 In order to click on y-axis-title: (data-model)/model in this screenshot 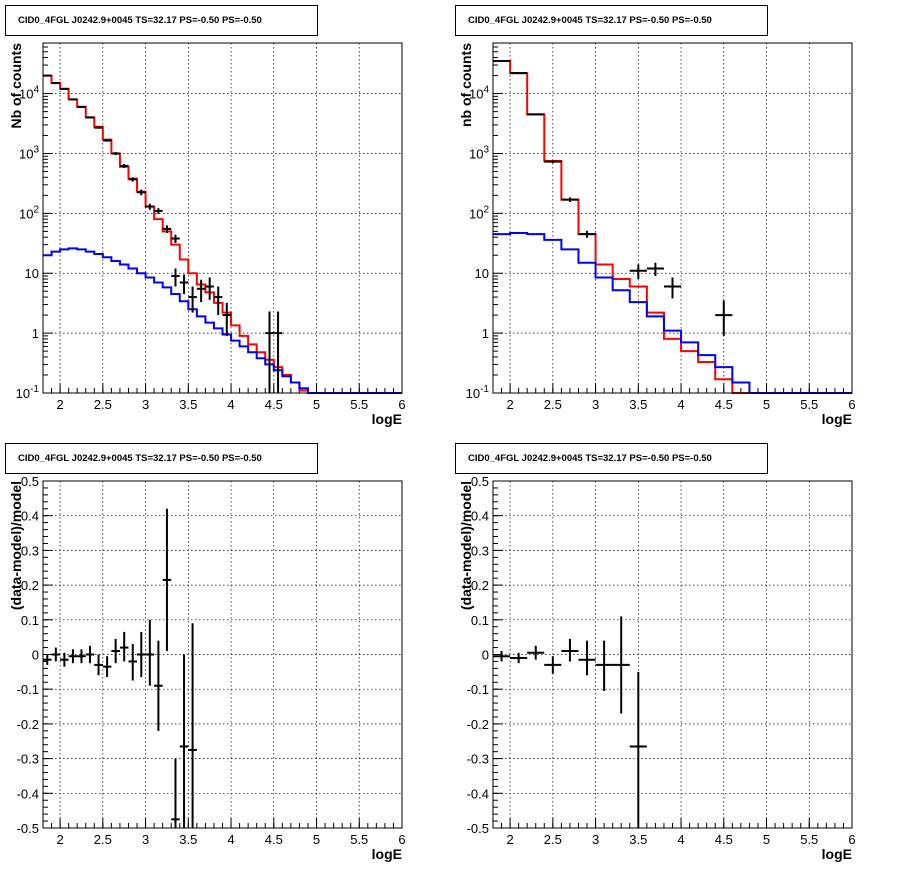, I will do `click(16, 545)`.